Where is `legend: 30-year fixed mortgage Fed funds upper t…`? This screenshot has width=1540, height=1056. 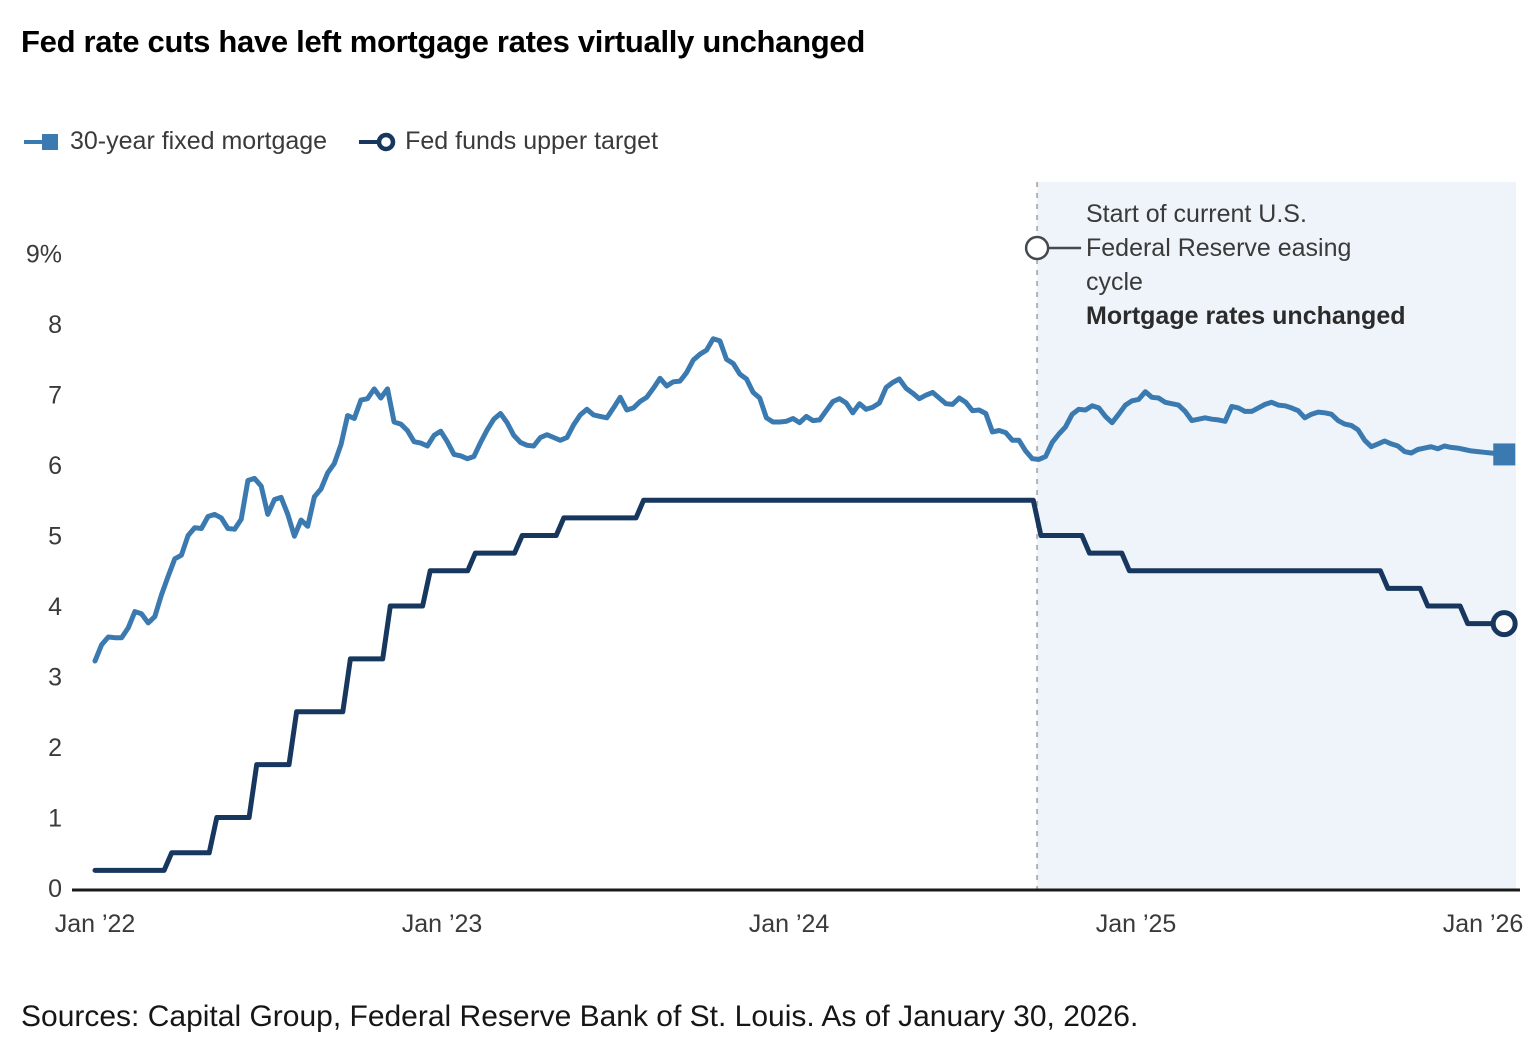 legend: 30-year fixed mortgage Fed funds upper t… is located at coordinates (340, 141).